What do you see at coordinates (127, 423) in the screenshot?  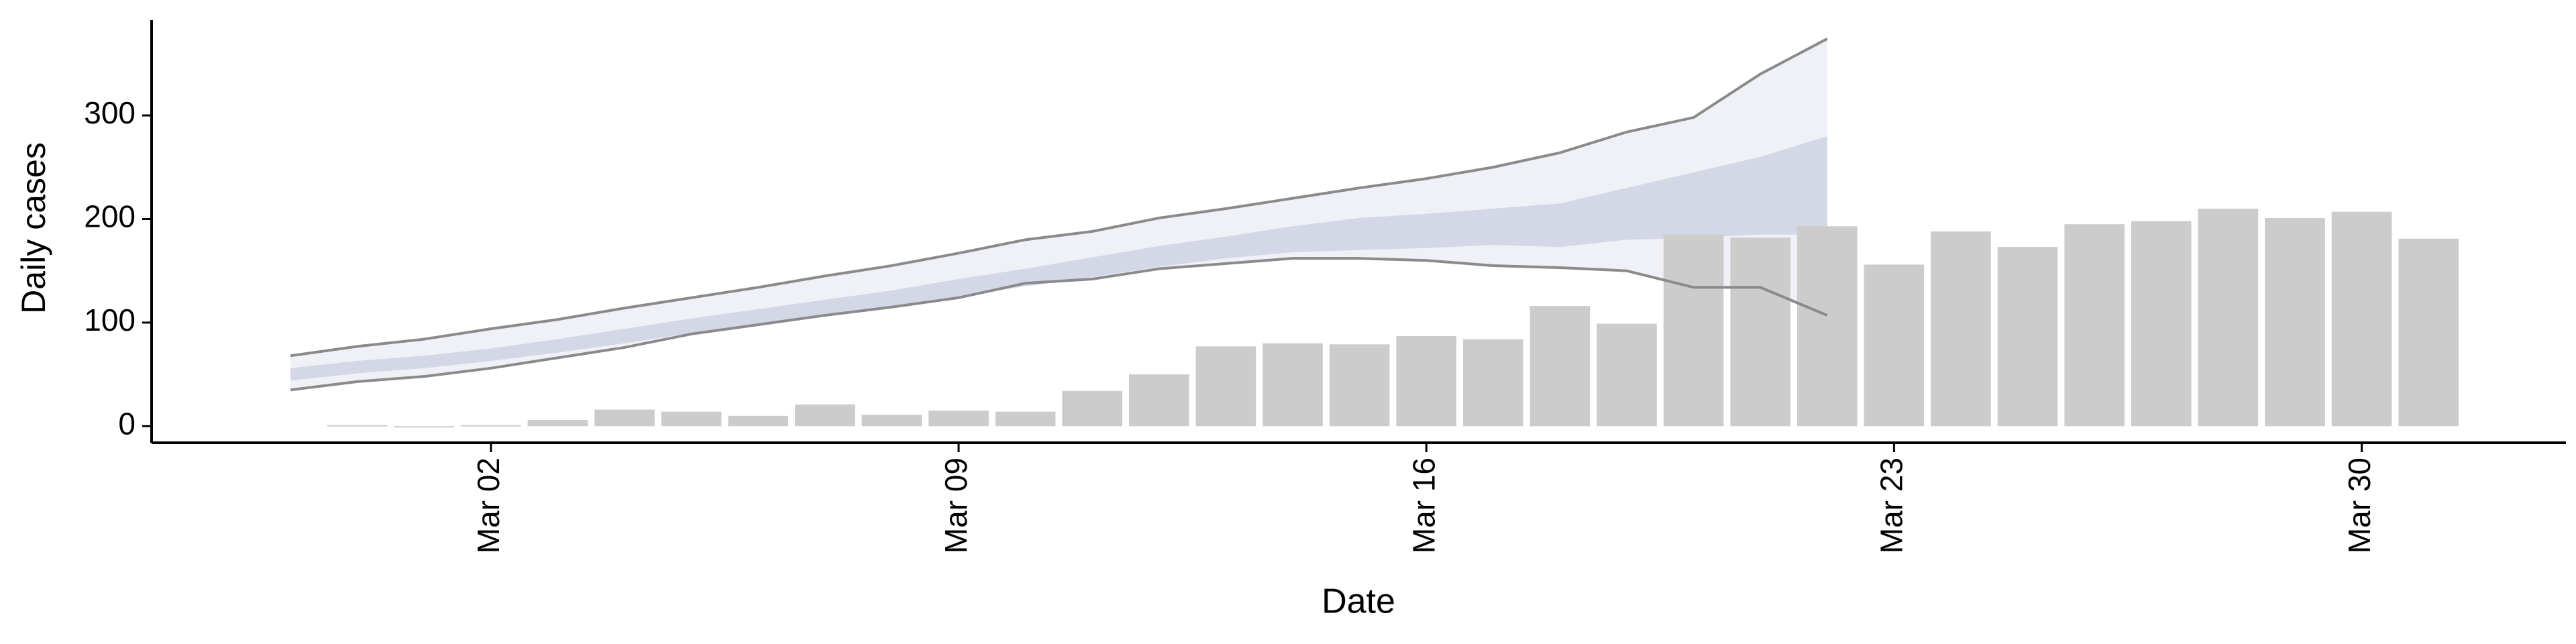 I see `y-tick-label: 0` at bounding box center [127, 423].